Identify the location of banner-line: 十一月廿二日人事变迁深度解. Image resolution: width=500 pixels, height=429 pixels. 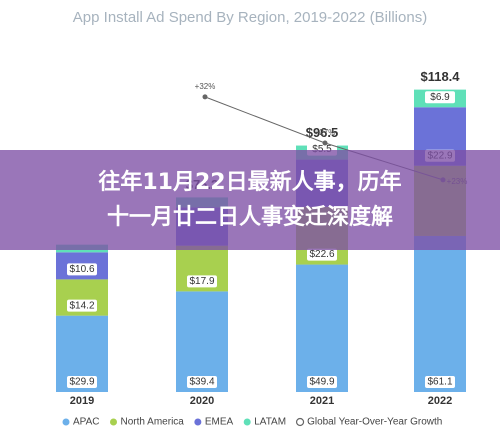
(250, 217).